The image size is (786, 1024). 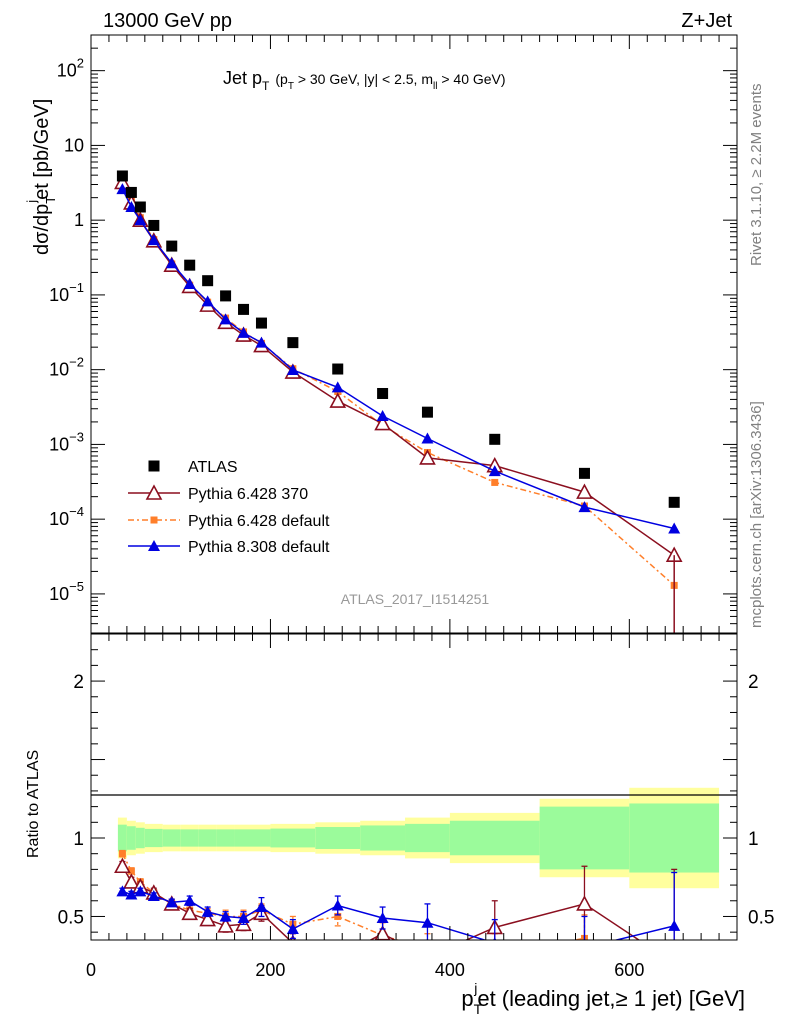 What do you see at coordinates (397, 917) in the screenshot?
I see `ratio-series-layer` at bounding box center [397, 917].